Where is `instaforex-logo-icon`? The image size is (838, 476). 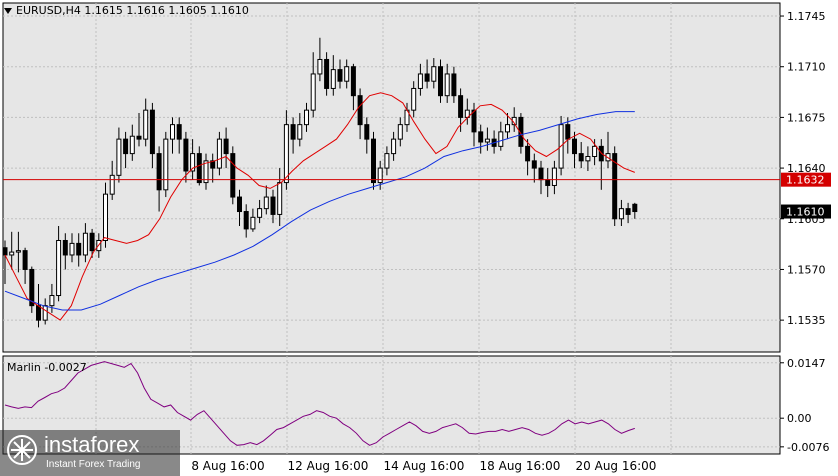 instaforex-logo-icon is located at coordinates (22, 450).